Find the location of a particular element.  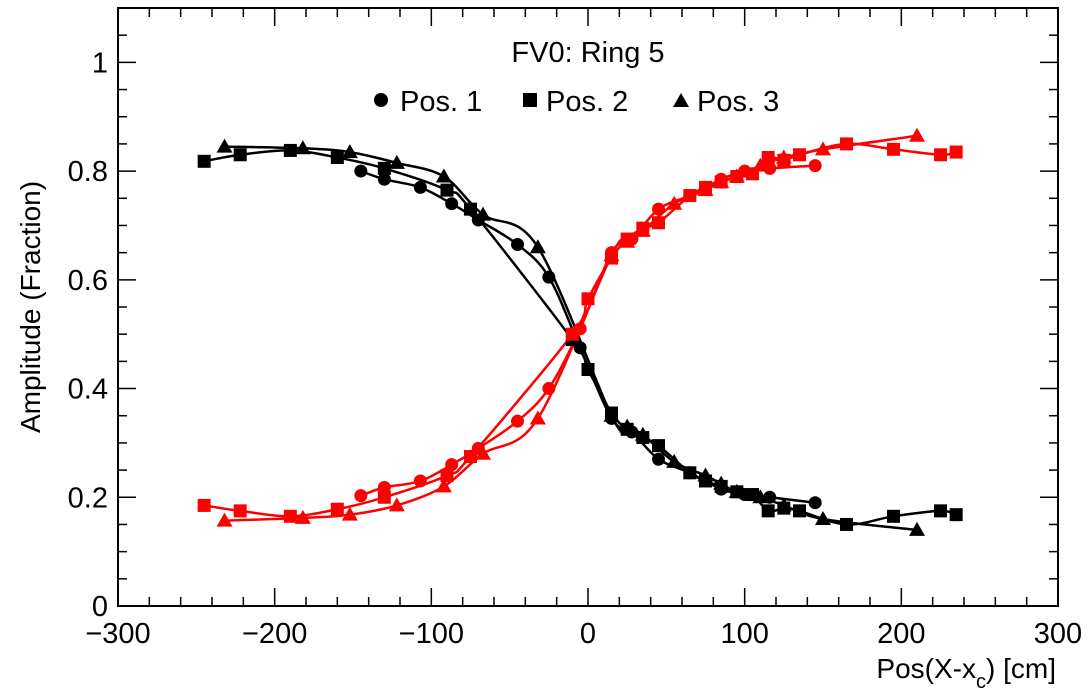

y-tick-label: 0 is located at coordinates (100, 607).